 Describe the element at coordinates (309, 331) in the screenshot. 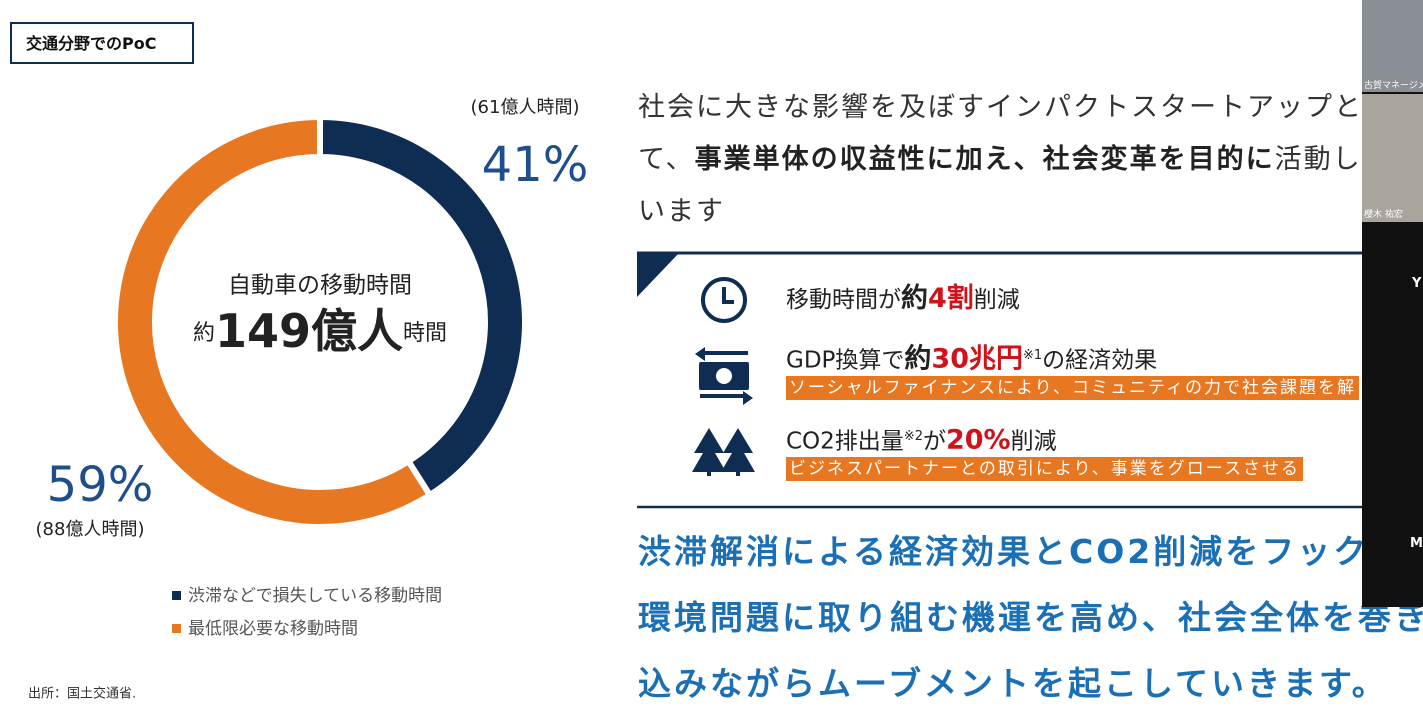

I see `center-main: 149億人` at that location.